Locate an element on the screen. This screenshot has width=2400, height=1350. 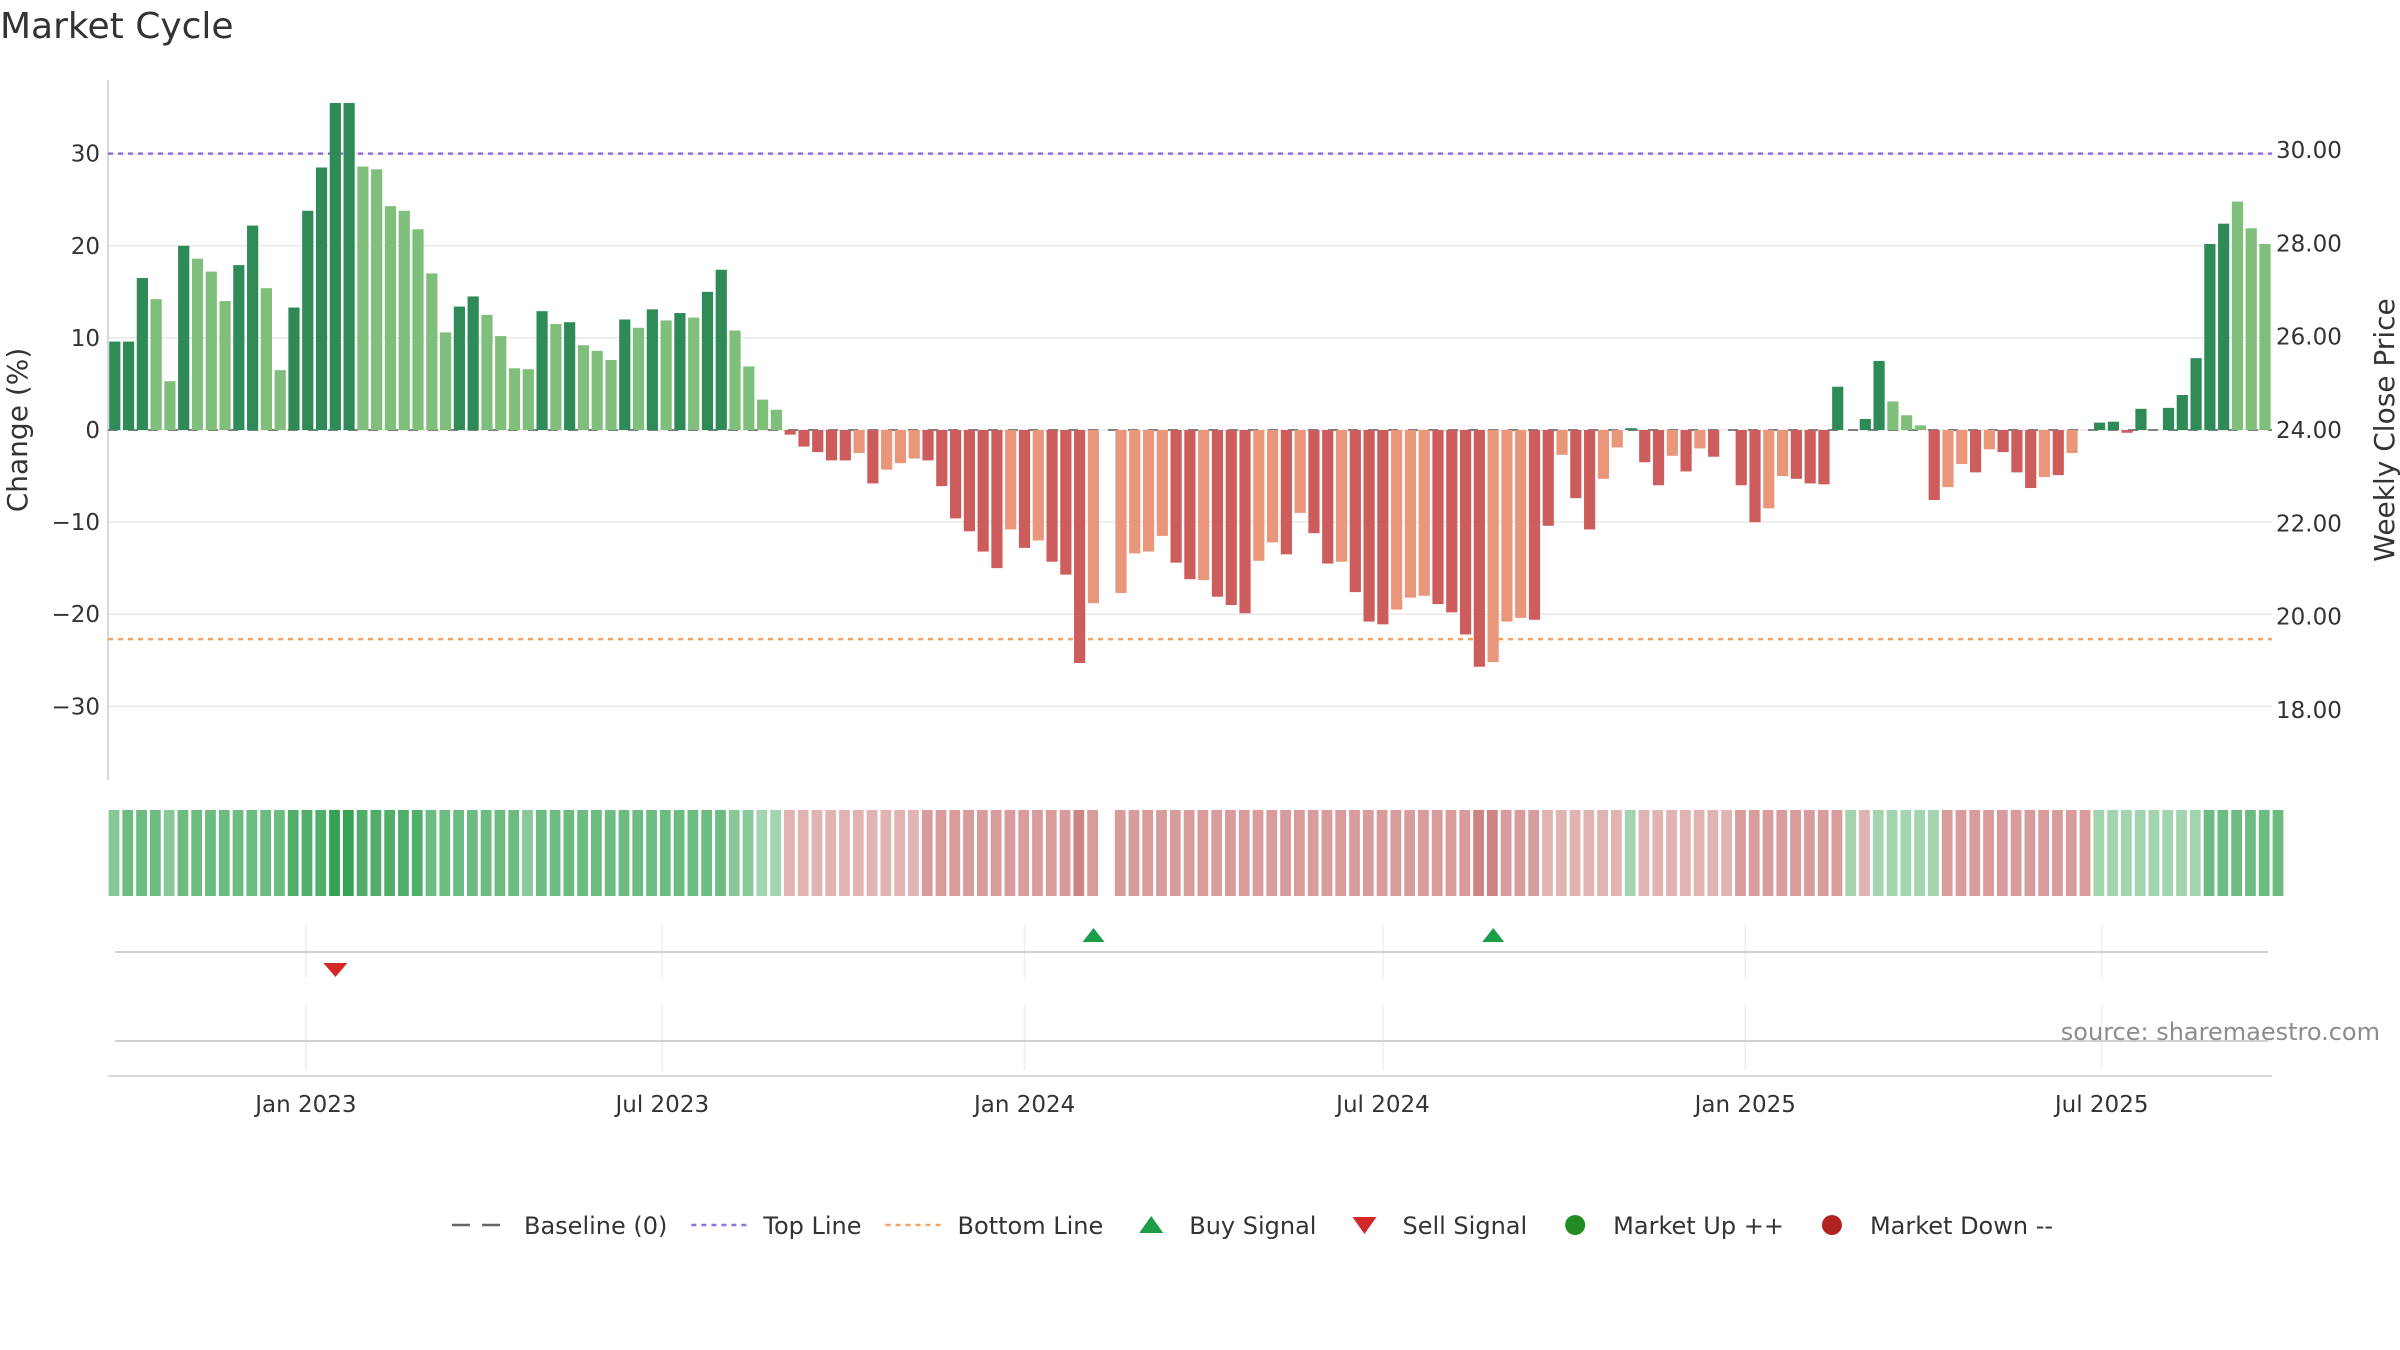
y-left-axis-label: Change (%) is located at coordinates (17, 430).